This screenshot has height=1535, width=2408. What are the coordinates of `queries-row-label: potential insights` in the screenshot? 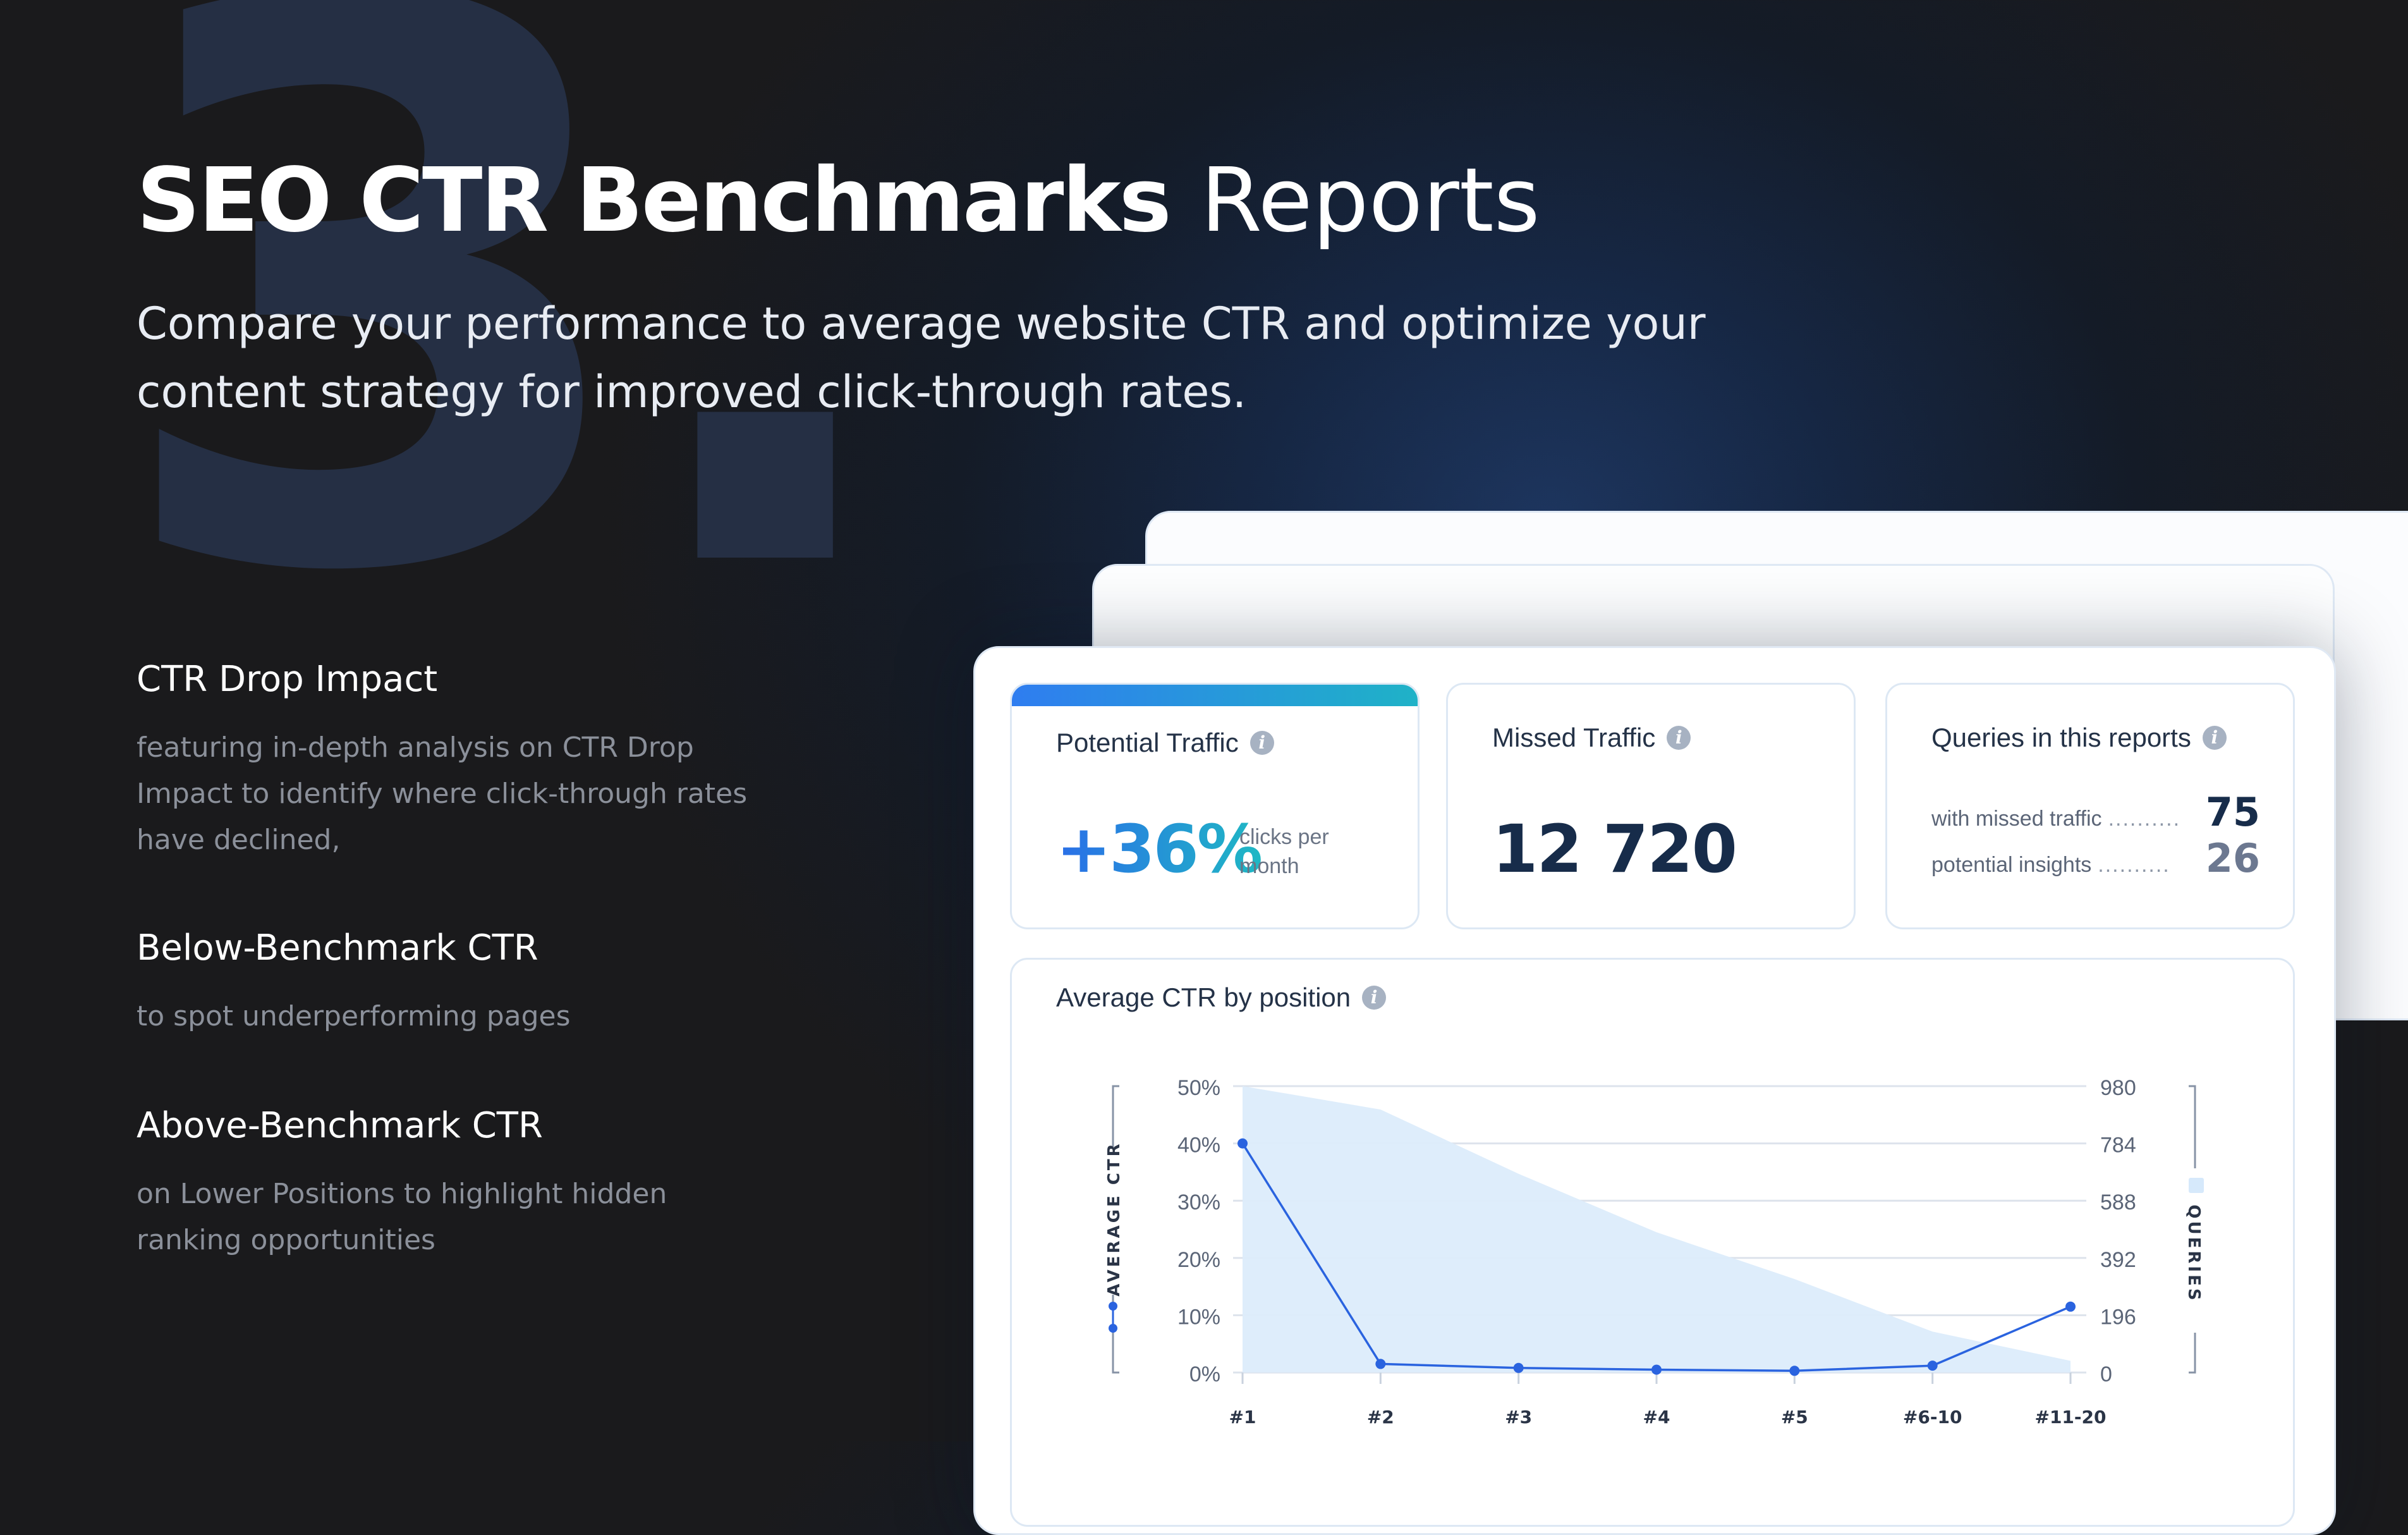 It's located at (2011, 865).